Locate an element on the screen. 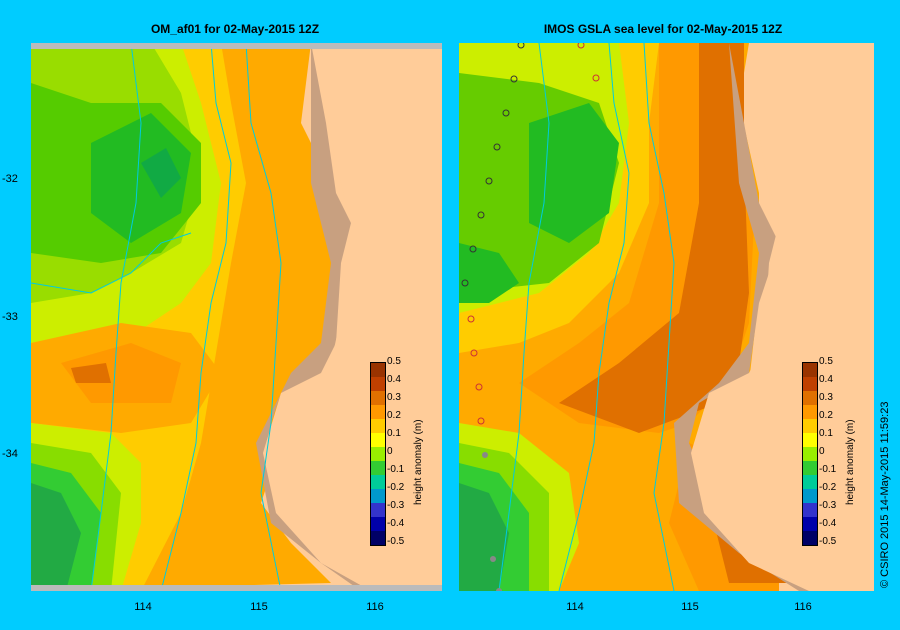 The image size is (900, 630). left-cbar-tick: 0.3 is located at coordinates (394, 397).